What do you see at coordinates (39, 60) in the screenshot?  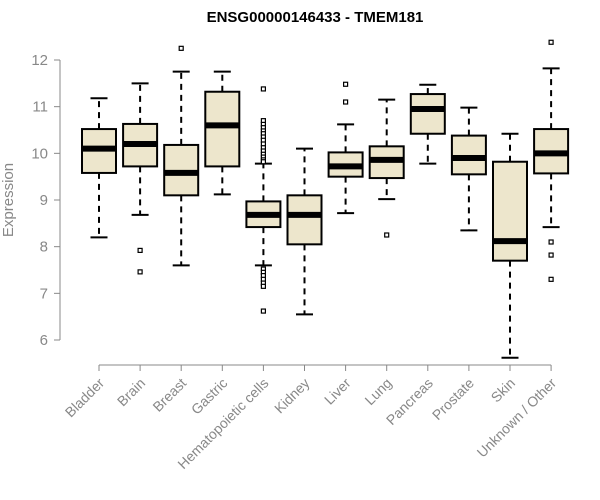 I see `y-tick-label: 12` at bounding box center [39, 60].